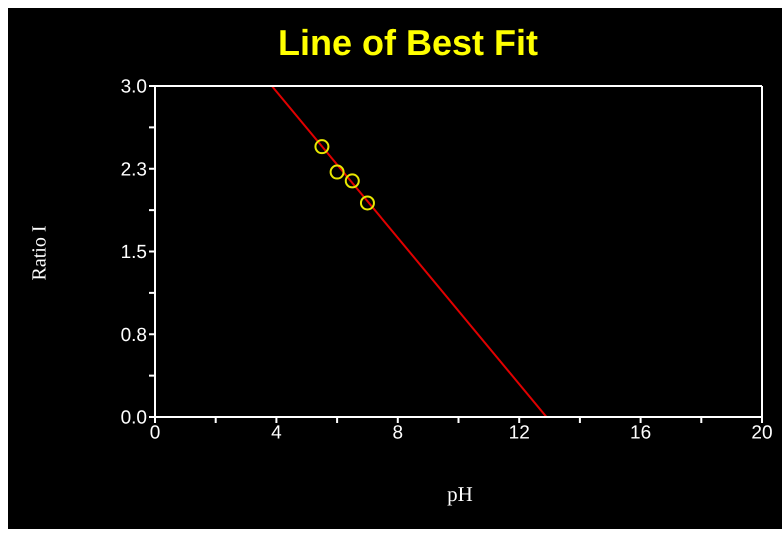 Image resolution: width=782 pixels, height=533 pixels. What do you see at coordinates (398, 433) in the screenshot?
I see `x-tick-label: 8` at bounding box center [398, 433].